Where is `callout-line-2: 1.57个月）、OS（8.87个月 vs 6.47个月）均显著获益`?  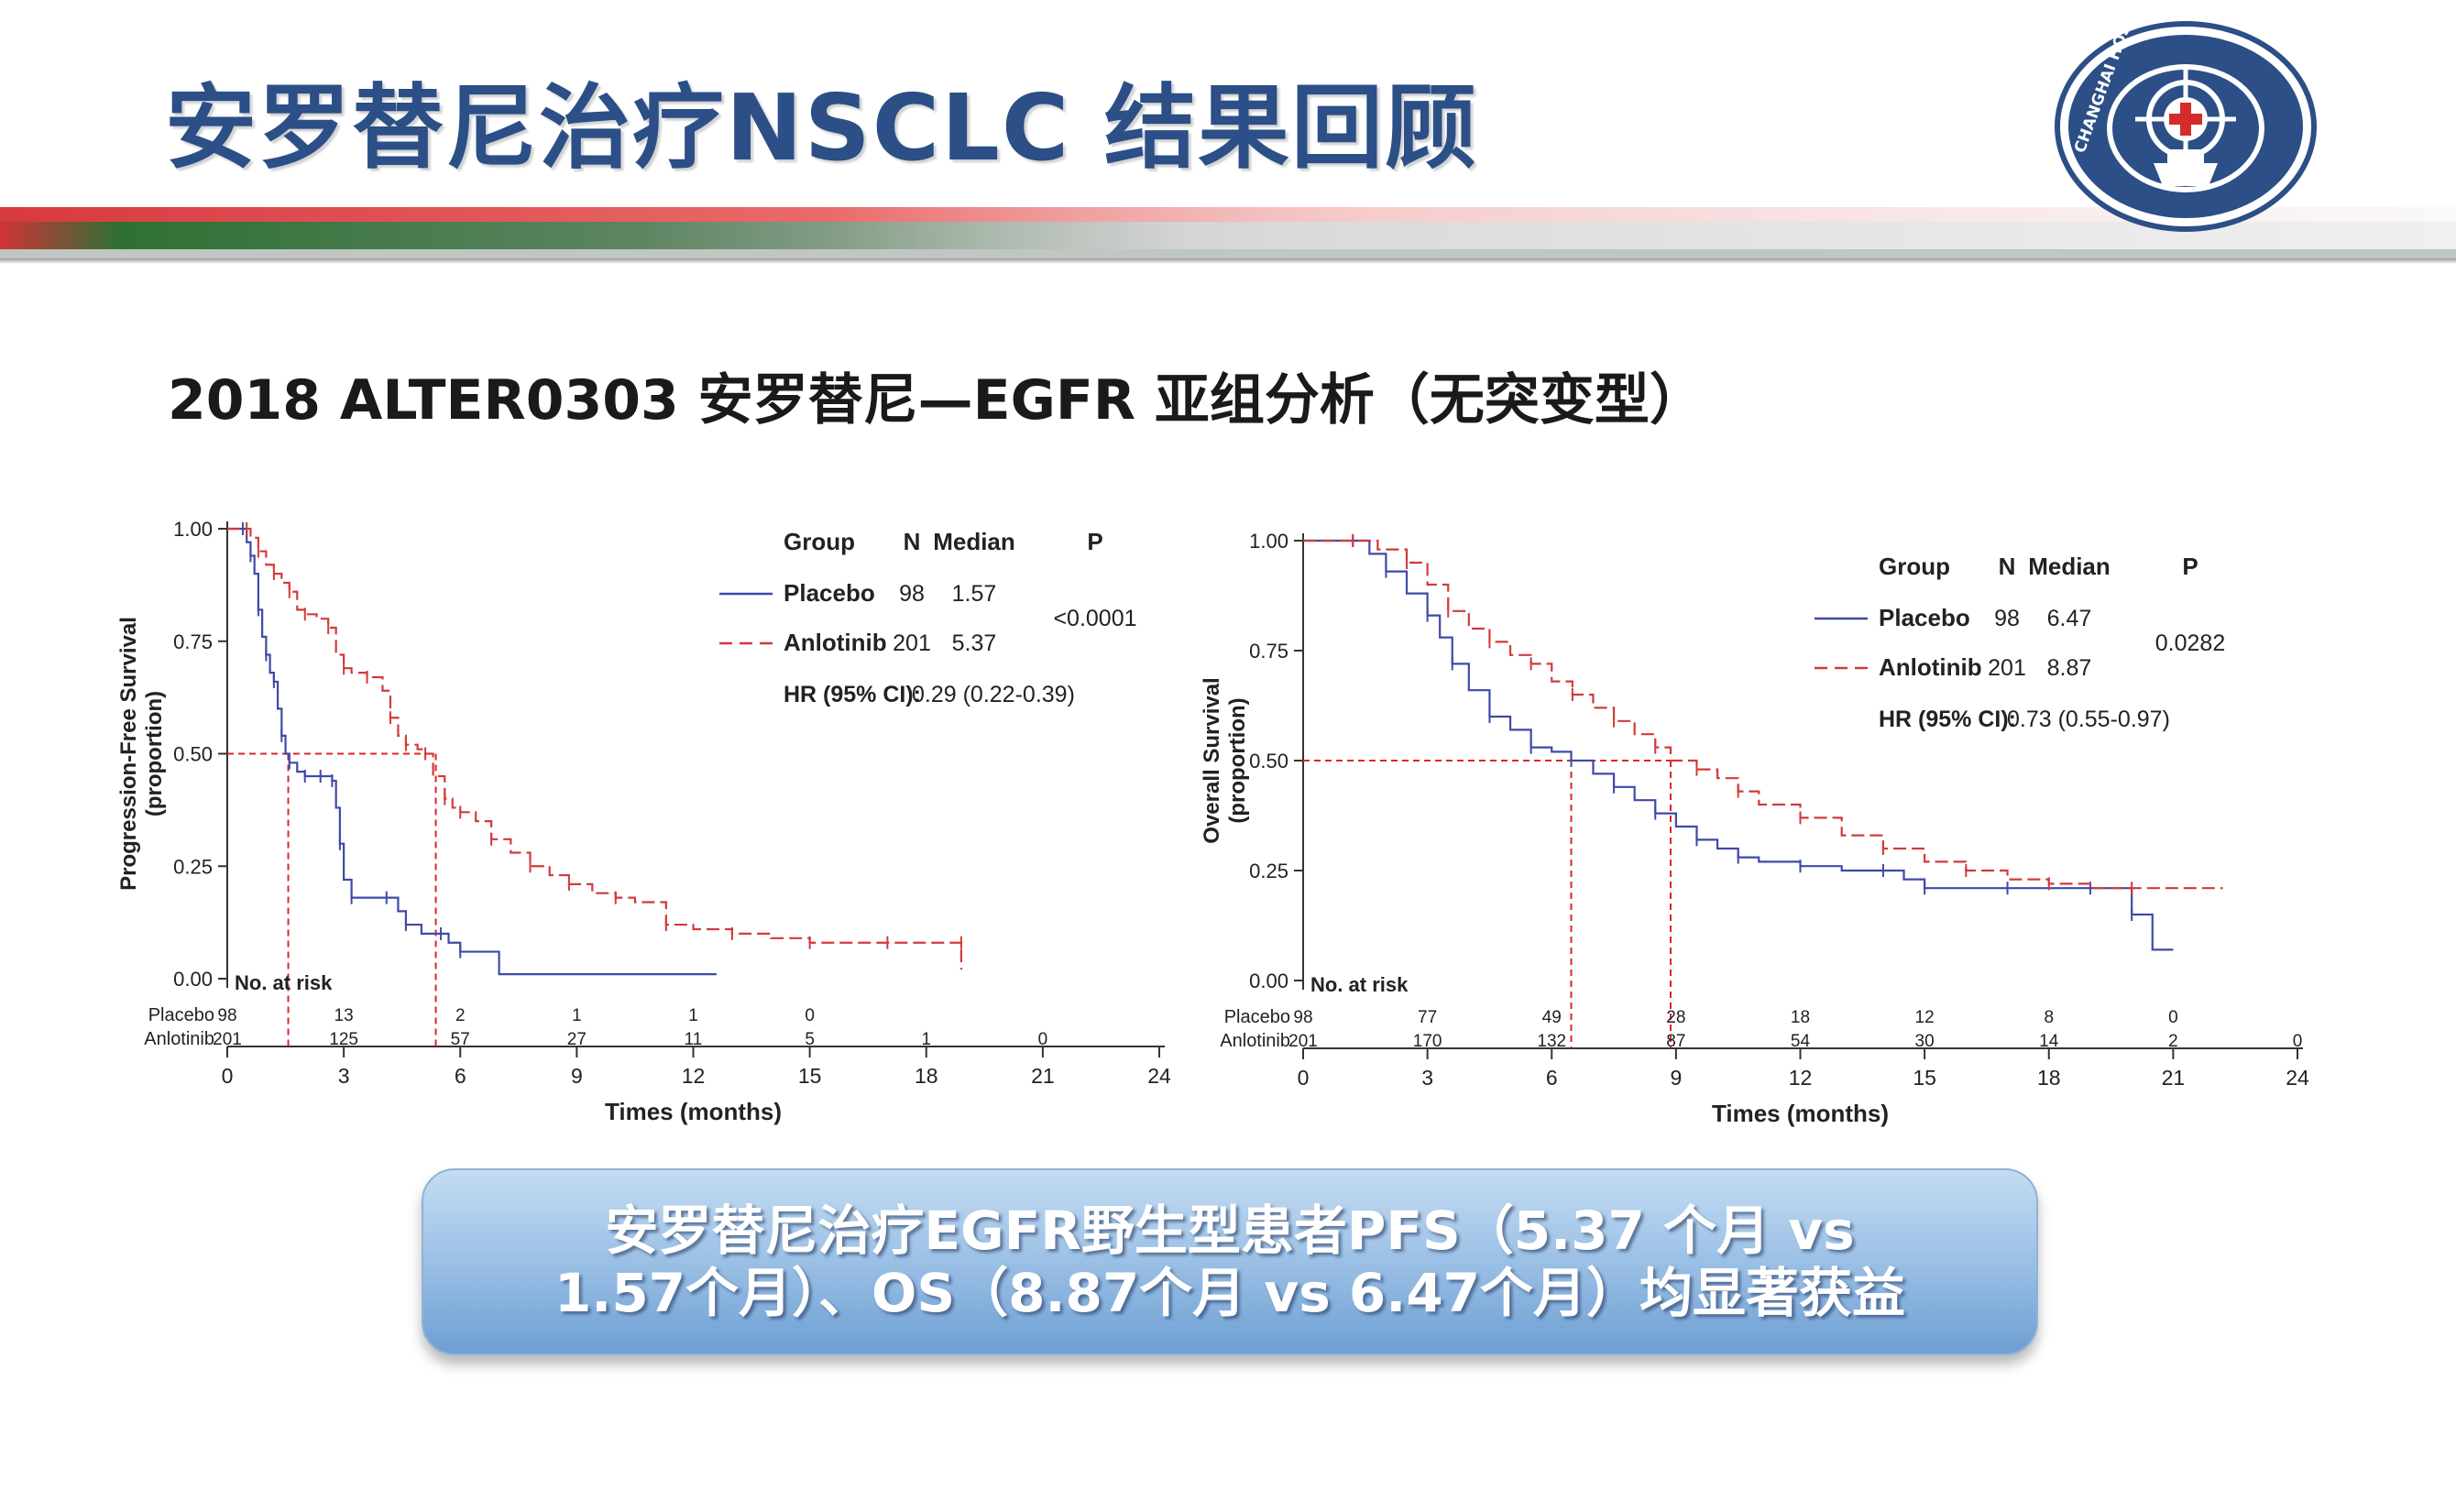 callout-line-2: 1.57个月）、OS（8.87个月 vs 6.47个月）均显著获益 is located at coordinates (1230, 1293).